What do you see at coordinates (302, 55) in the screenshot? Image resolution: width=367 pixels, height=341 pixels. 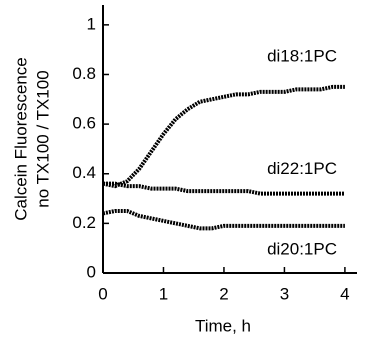 I see `series-label: di18:1PC` at bounding box center [302, 55].